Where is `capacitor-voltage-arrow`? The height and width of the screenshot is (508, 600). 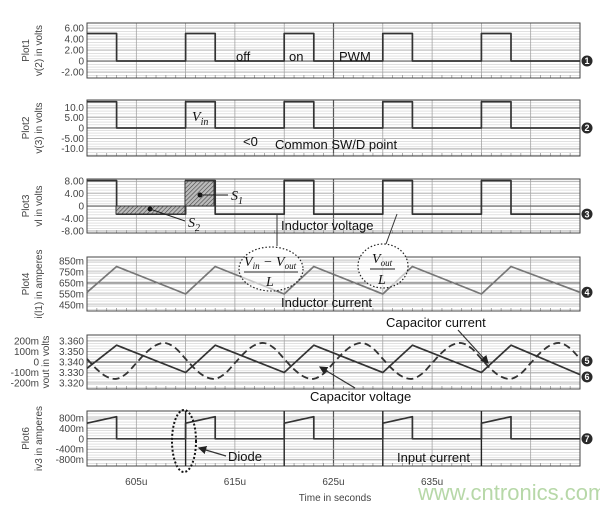
capacitor-voltage-arrow is located at coordinates (337, 377).